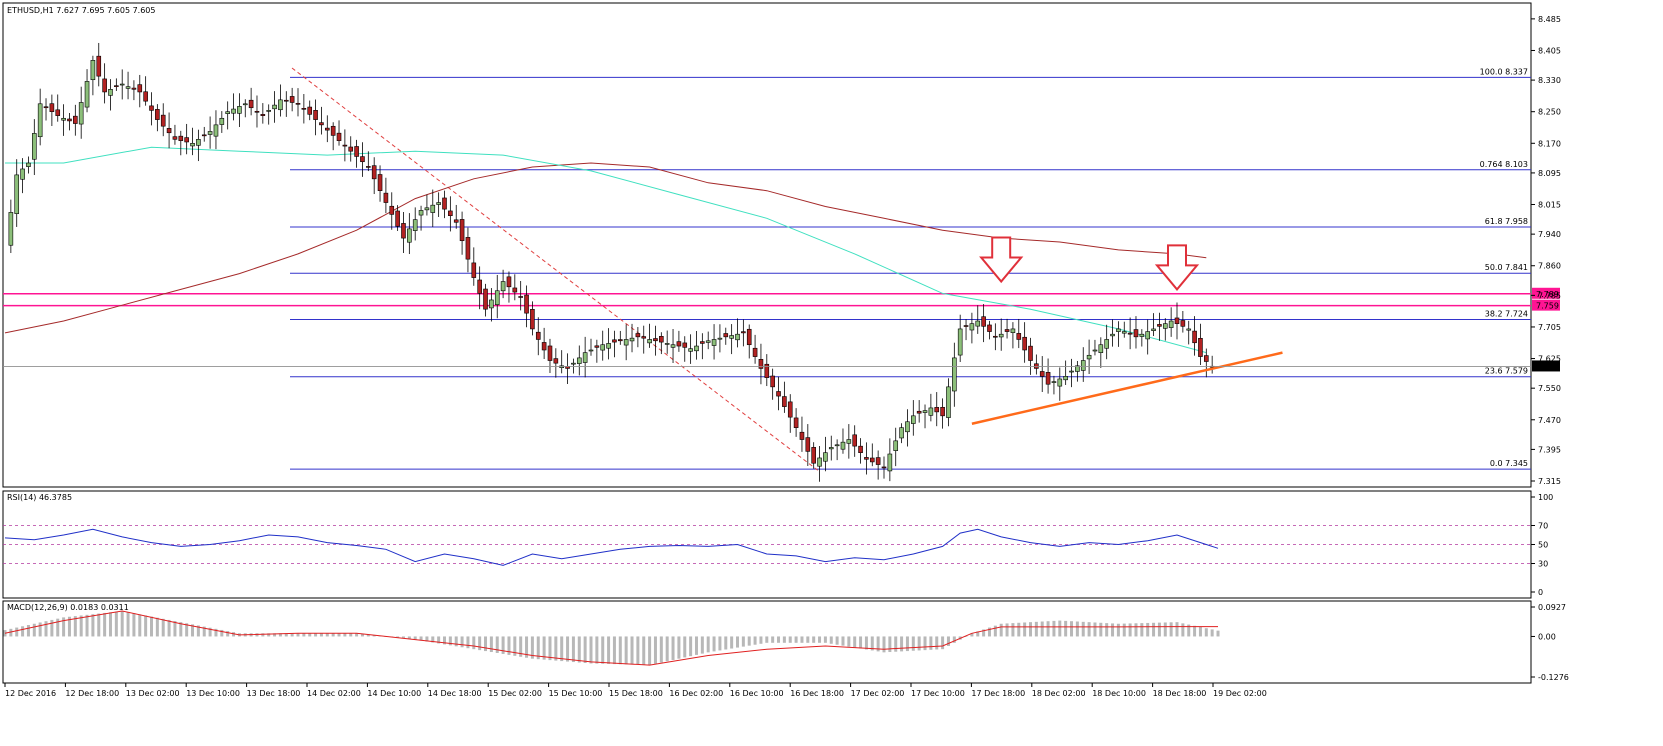 This screenshot has width=1663, height=746. What do you see at coordinates (1180, 693) in the screenshot?
I see `time-axis-label: 18 Dec 18:00` at bounding box center [1180, 693].